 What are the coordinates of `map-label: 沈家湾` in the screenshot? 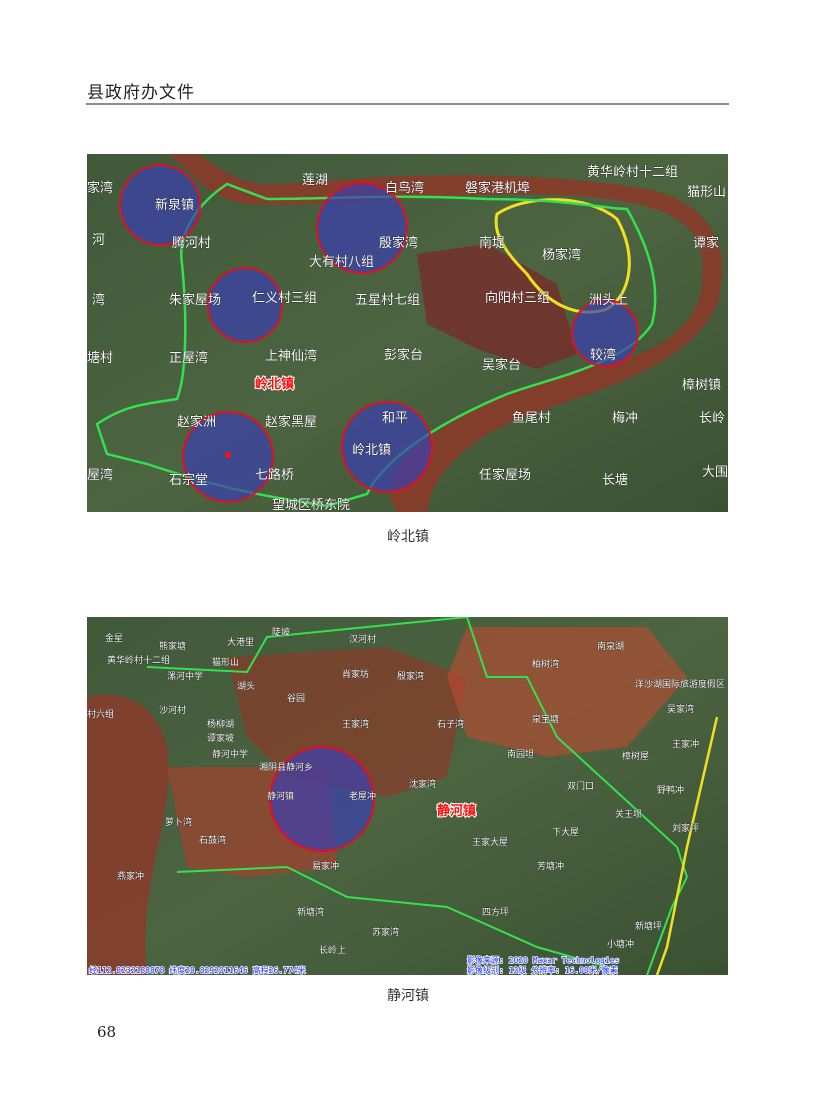 It's located at (422, 784).